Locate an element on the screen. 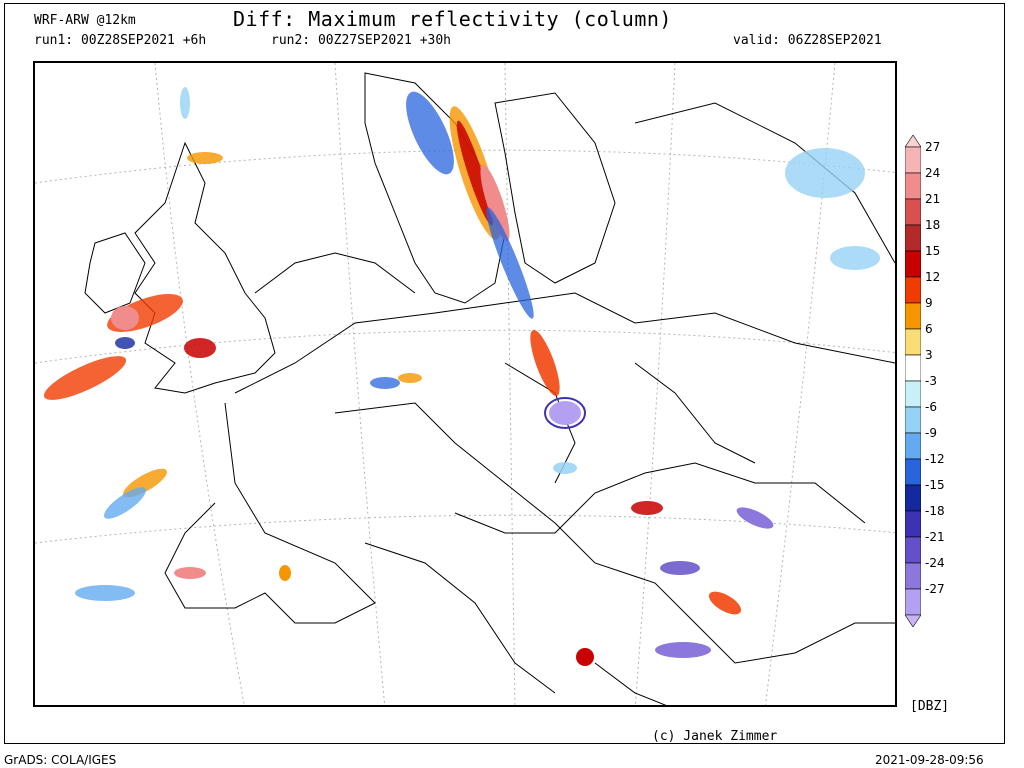  software-label: GrADS: COLA/IGES is located at coordinates (60, 760).